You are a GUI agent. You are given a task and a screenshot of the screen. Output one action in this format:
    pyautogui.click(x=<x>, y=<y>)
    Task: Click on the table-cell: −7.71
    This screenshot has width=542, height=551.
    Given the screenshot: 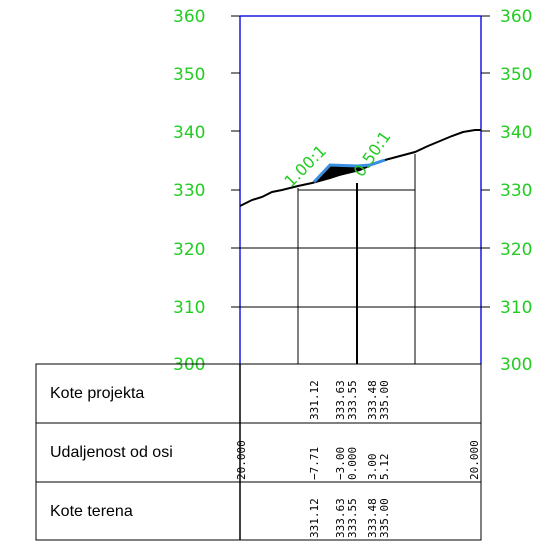 What is the action you would take?
    pyautogui.click(x=314, y=463)
    